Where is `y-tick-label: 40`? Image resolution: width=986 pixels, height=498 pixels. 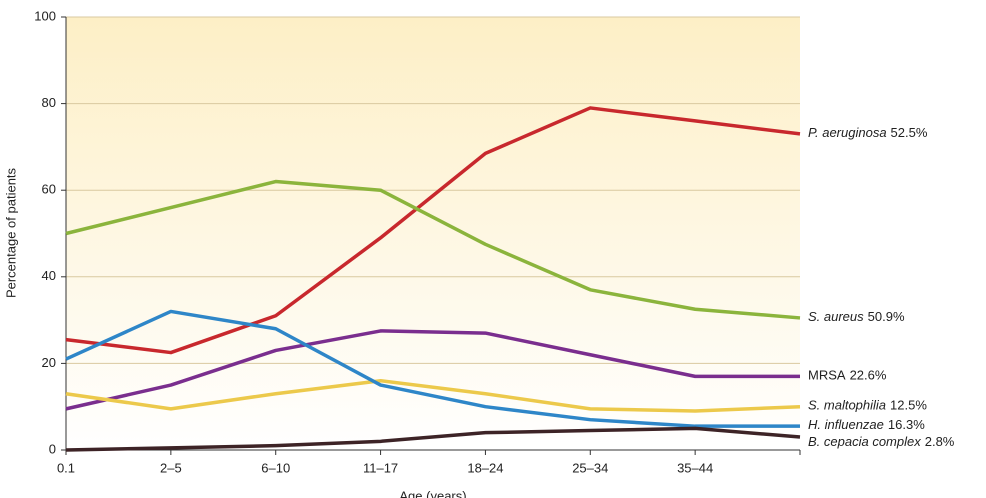 y-tick-label: 40 is located at coordinates (49, 275).